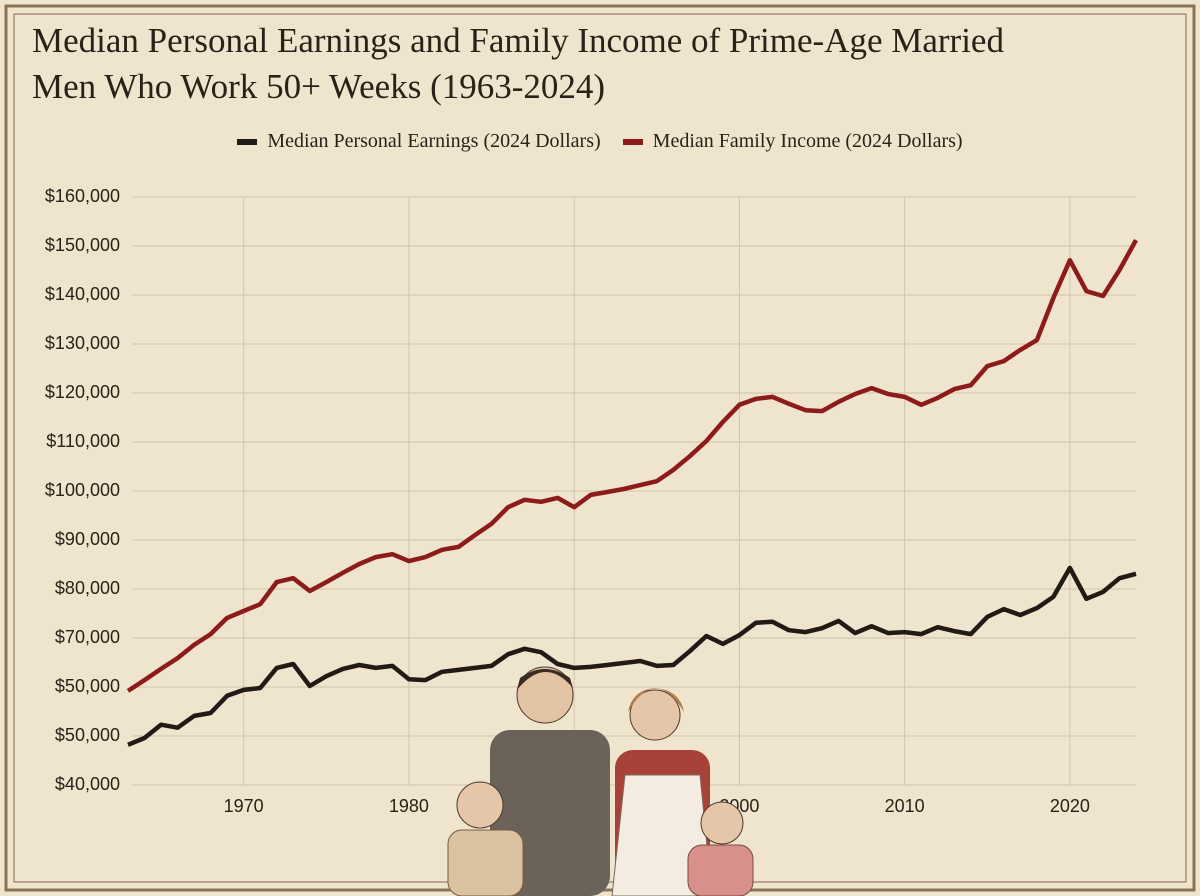 This screenshot has width=1200, height=896. What do you see at coordinates (82, 343) in the screenshot?
I see `y-tick-label: $130,000` at bounding box center [82, 343].